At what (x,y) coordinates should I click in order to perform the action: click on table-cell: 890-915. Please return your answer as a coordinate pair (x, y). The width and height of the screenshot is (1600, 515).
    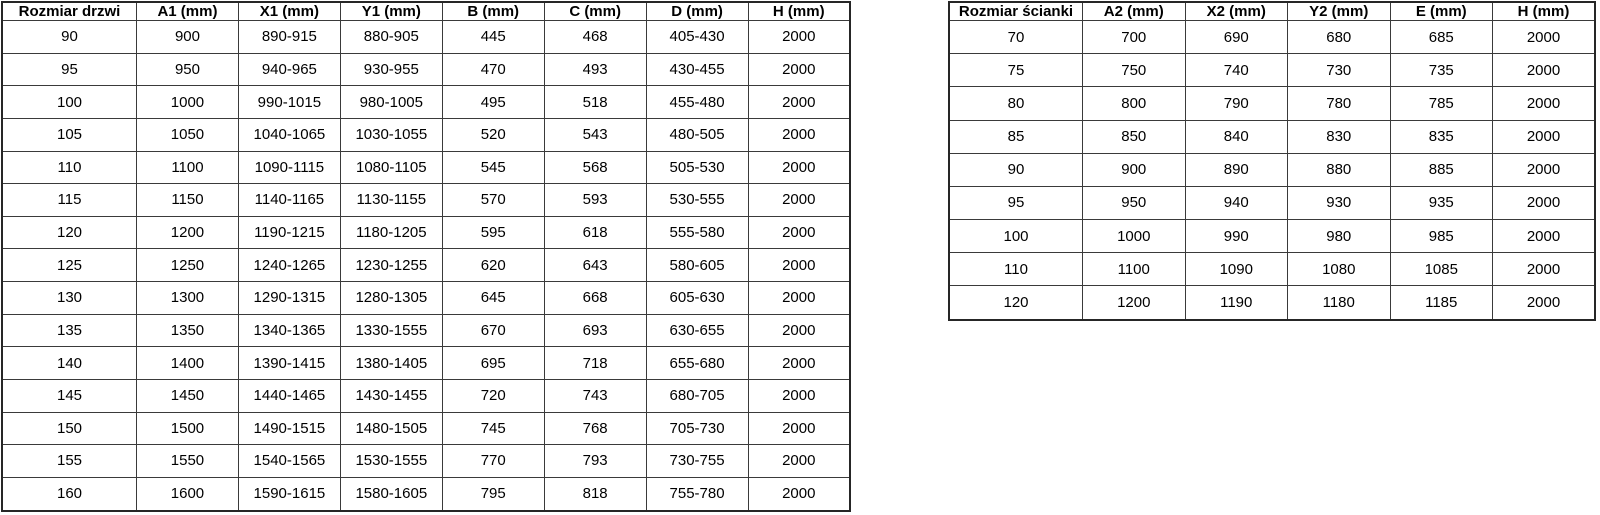
    Looking at the image, I should click on (289, 37).